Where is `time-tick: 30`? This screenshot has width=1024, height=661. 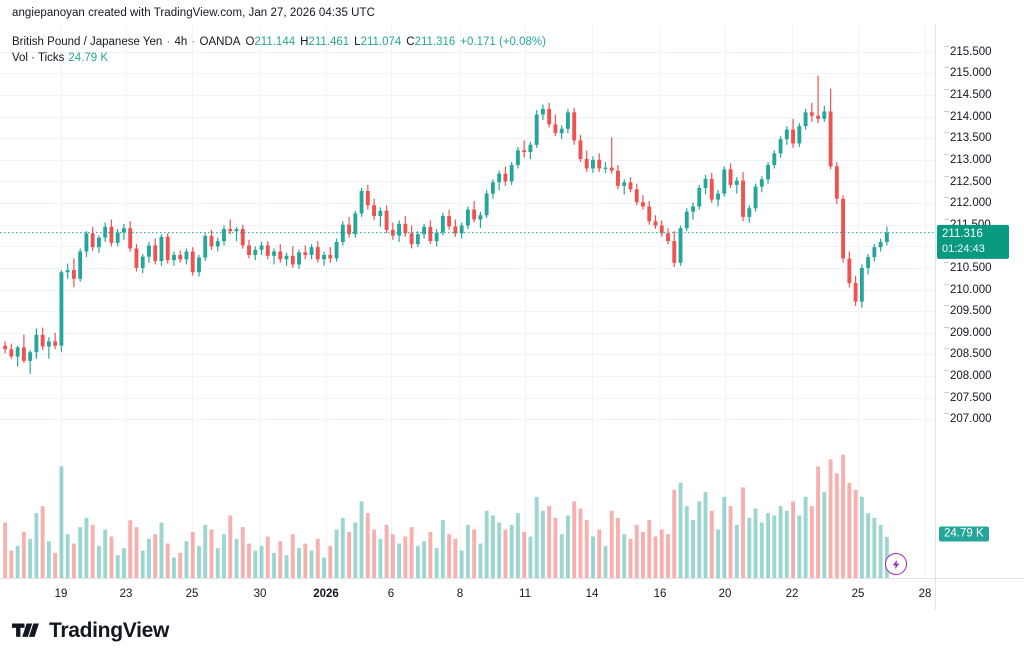
time-tick: 30 is located at coordinates (260, 594).